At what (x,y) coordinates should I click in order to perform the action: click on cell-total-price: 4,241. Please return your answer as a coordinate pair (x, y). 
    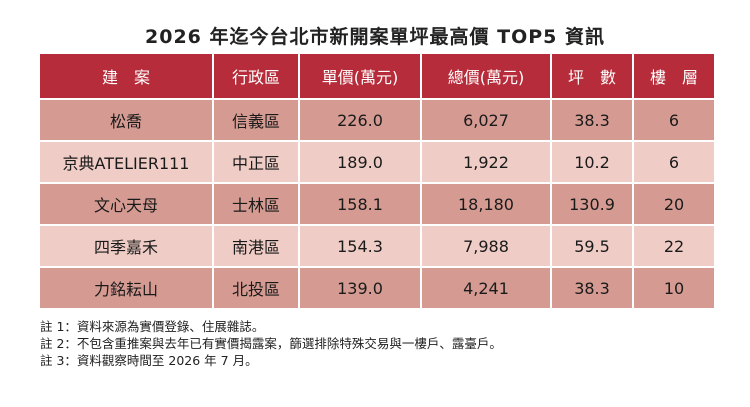
    Looking at the image, I should click on (486, 288).